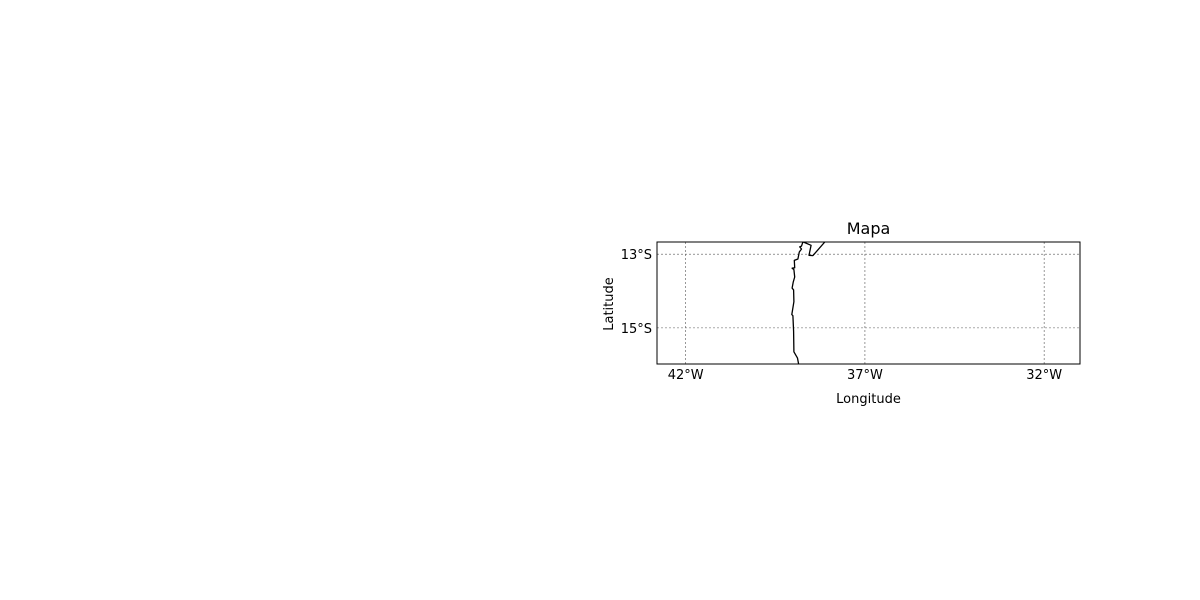 This screenshot has height=600, width=1200. Describe the element at coordinates (869, 228) in the screenshot. I see `map-title: Mapa` at that location.